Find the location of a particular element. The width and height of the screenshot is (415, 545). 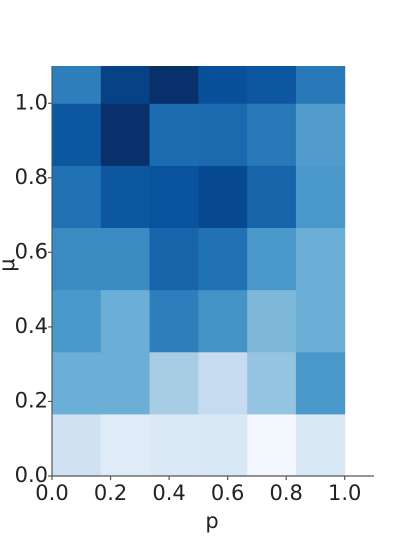

x-tick-label: 0.0 is located at coordinates (51, 493).